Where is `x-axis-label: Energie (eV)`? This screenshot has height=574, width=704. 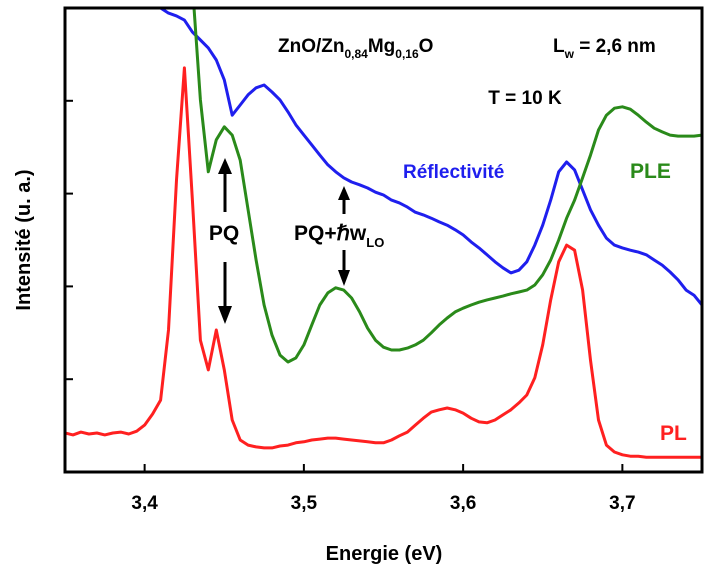
x-axis-label: Energie (eV) is located at coordinates (384, 554).